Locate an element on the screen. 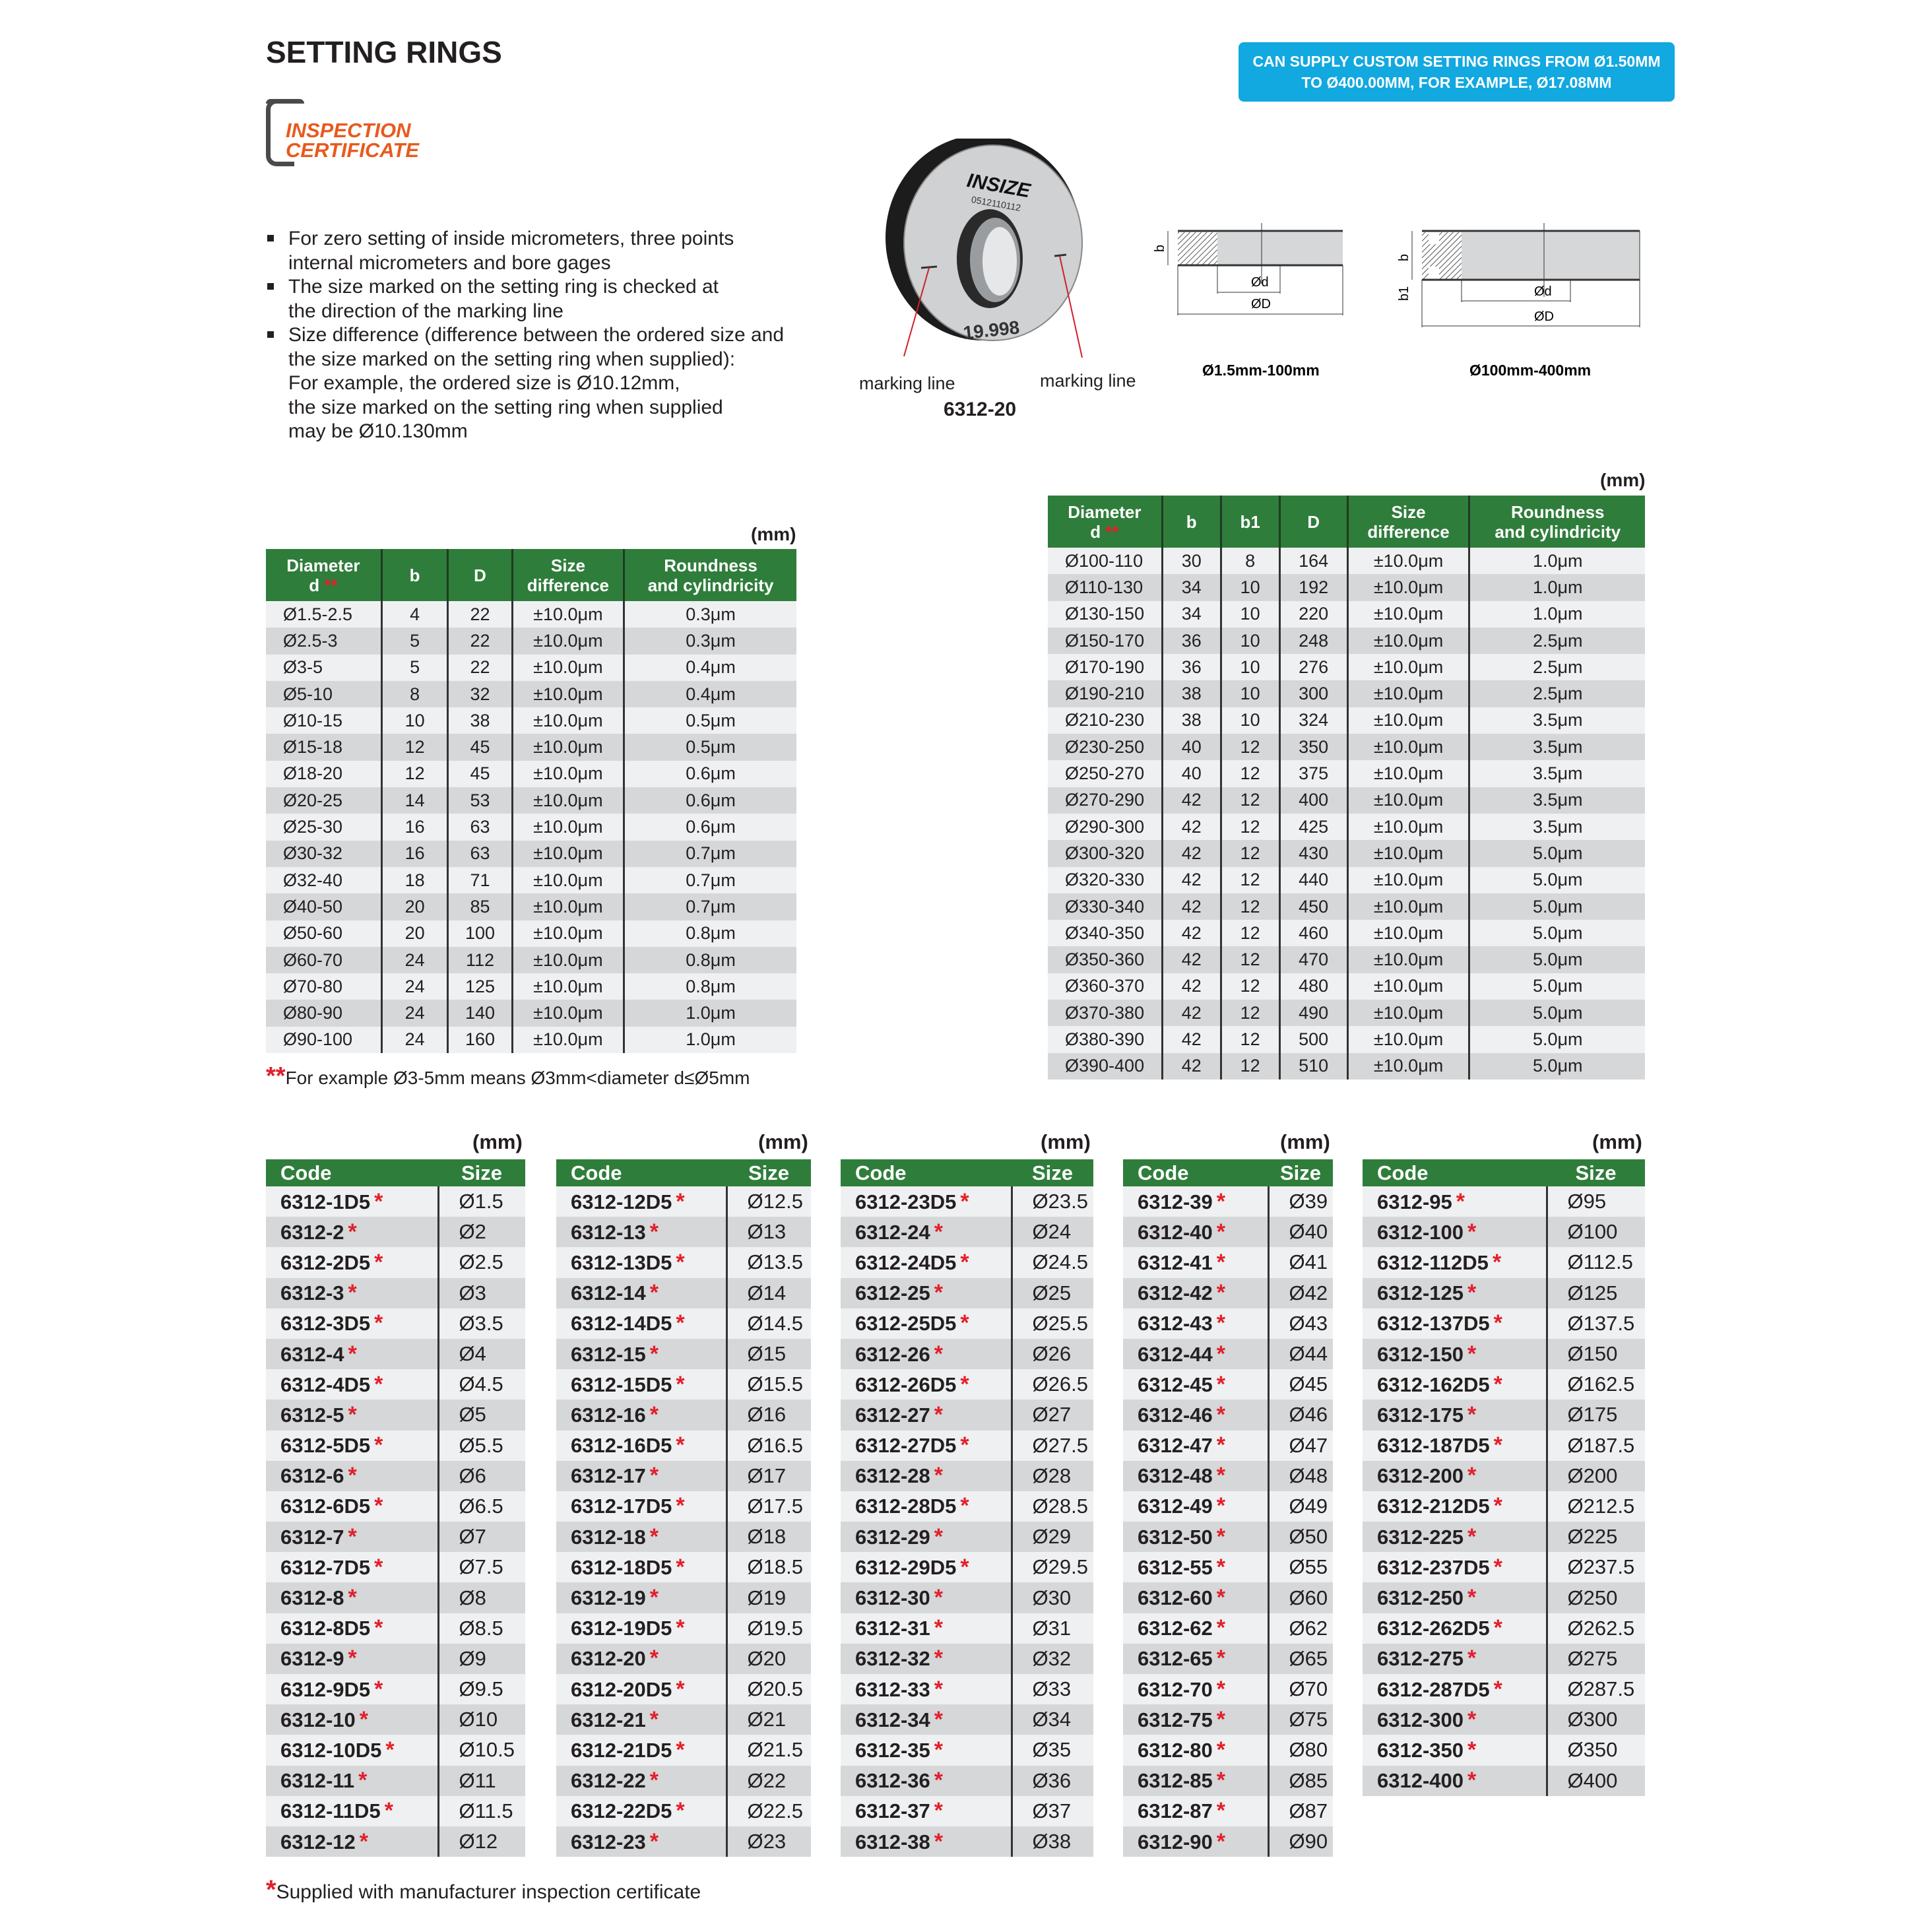  size-cell: Ø162.5 is located at coordinates (1596, 1385).